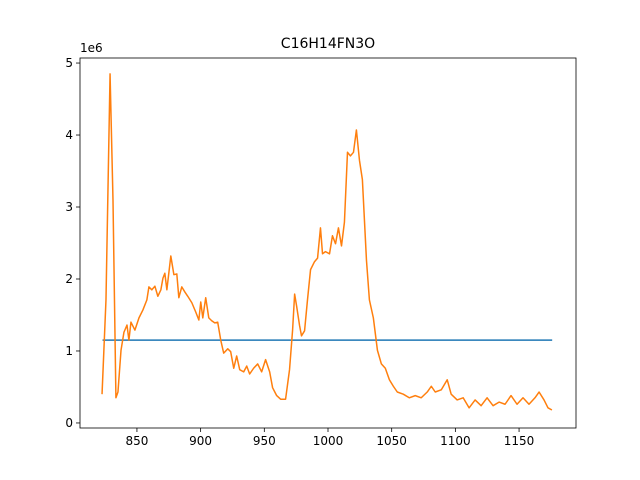 The height and width of the screenshot is (480, 640). What do you see at coordinates (69, 63) in the screenshot?
I see `y-tick-label: 5` at bounding box center [69, 63].